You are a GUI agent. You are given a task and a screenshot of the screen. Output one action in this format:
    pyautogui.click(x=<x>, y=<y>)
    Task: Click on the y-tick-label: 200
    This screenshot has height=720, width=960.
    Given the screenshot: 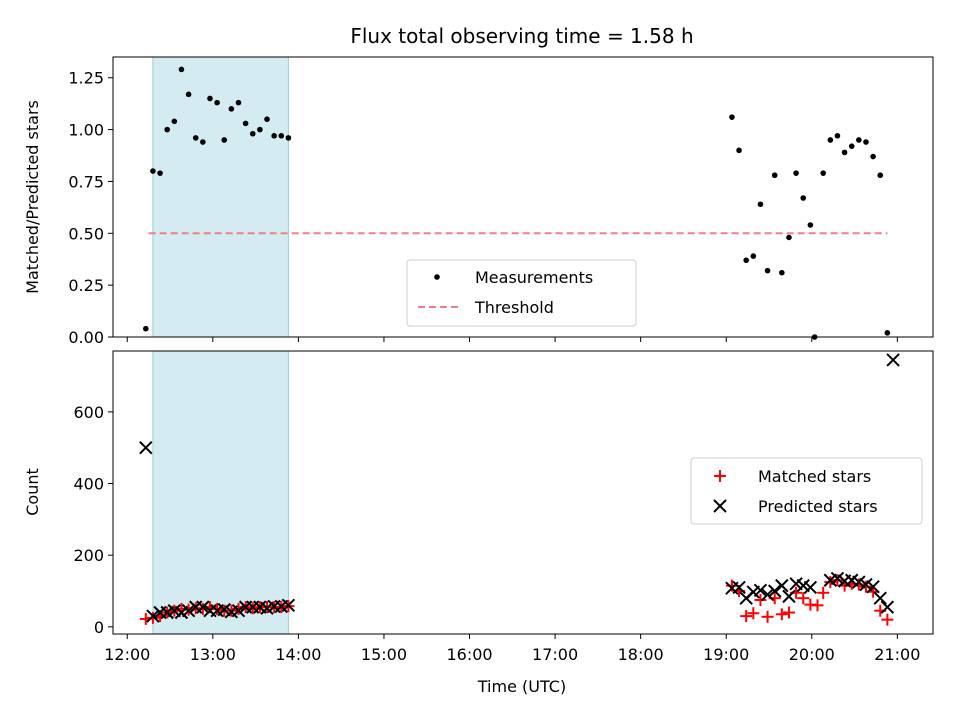 What is the action you would take?
    pyautogui.click(x=88, y=555)
    